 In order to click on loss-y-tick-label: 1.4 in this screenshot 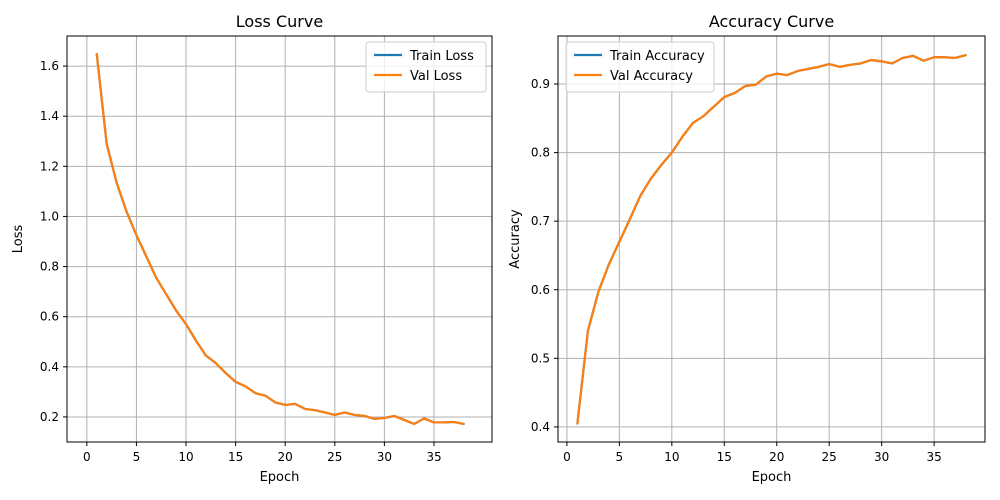, I will do `click(49, 116)`.